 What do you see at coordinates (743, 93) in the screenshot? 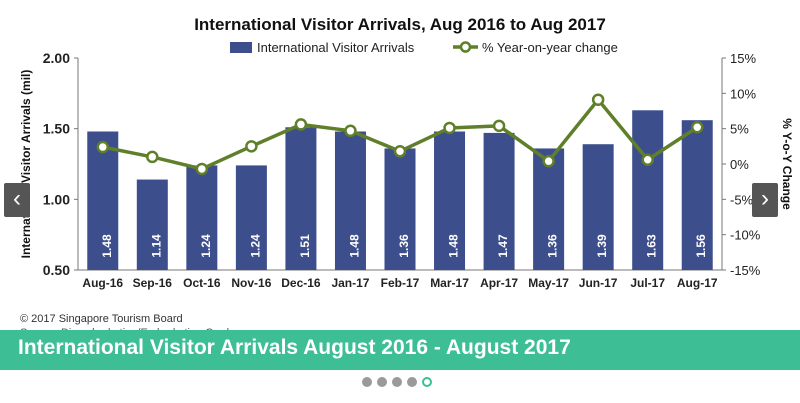
I see `y2-tick-label: 10%` at bounding box center [743, 93].